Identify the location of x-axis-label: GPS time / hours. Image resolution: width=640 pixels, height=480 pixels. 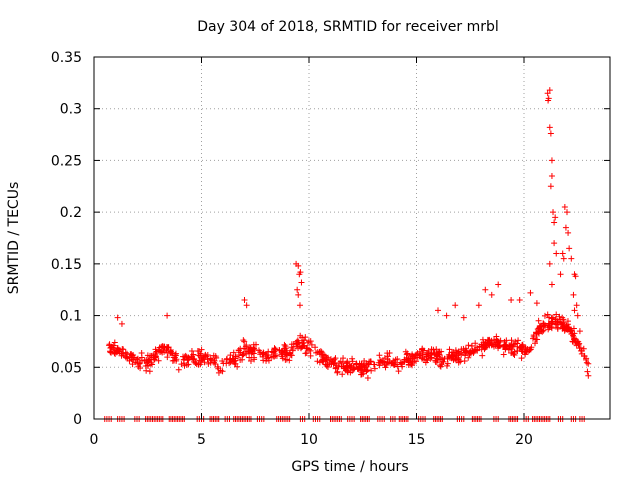
(349, 467).